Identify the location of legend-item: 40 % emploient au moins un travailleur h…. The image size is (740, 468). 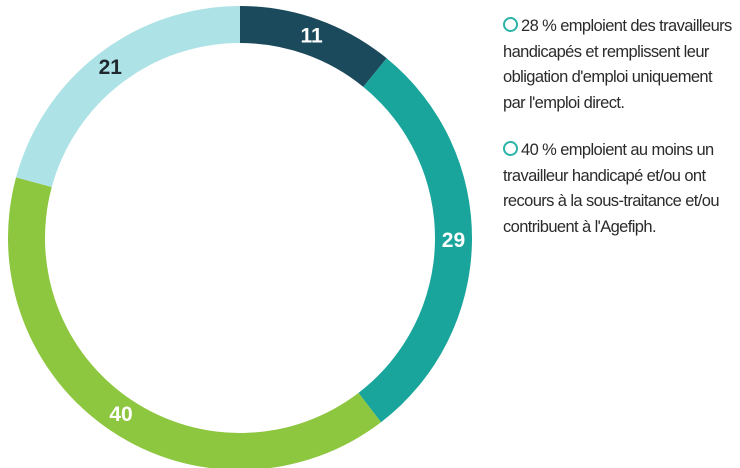
(619, 189).